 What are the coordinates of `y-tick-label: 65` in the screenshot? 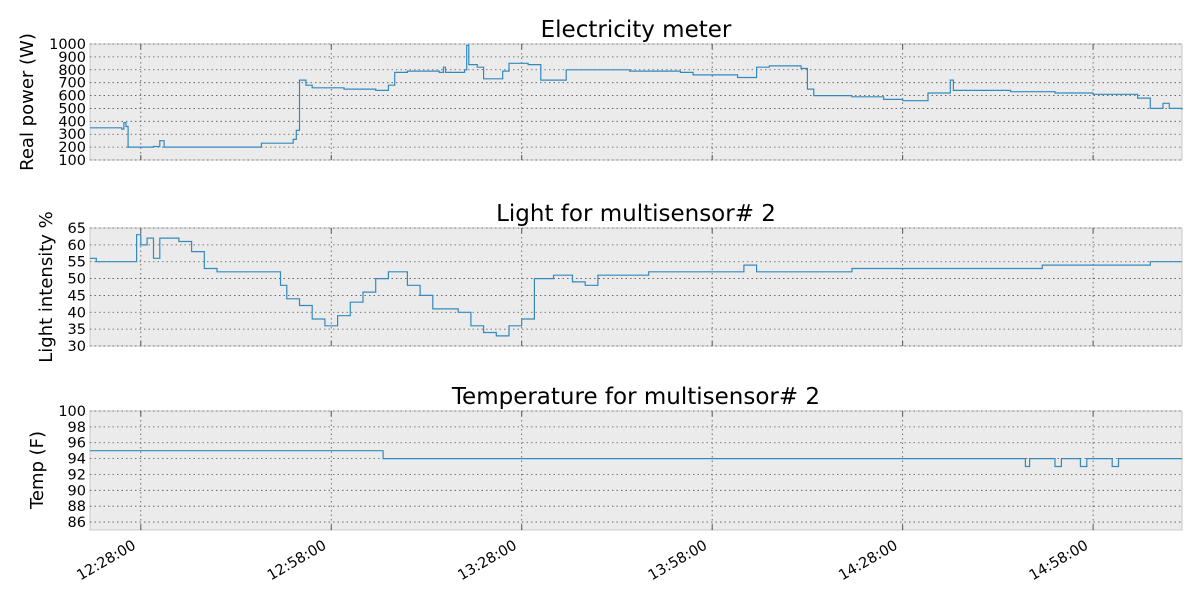 It's located at (77, 229).